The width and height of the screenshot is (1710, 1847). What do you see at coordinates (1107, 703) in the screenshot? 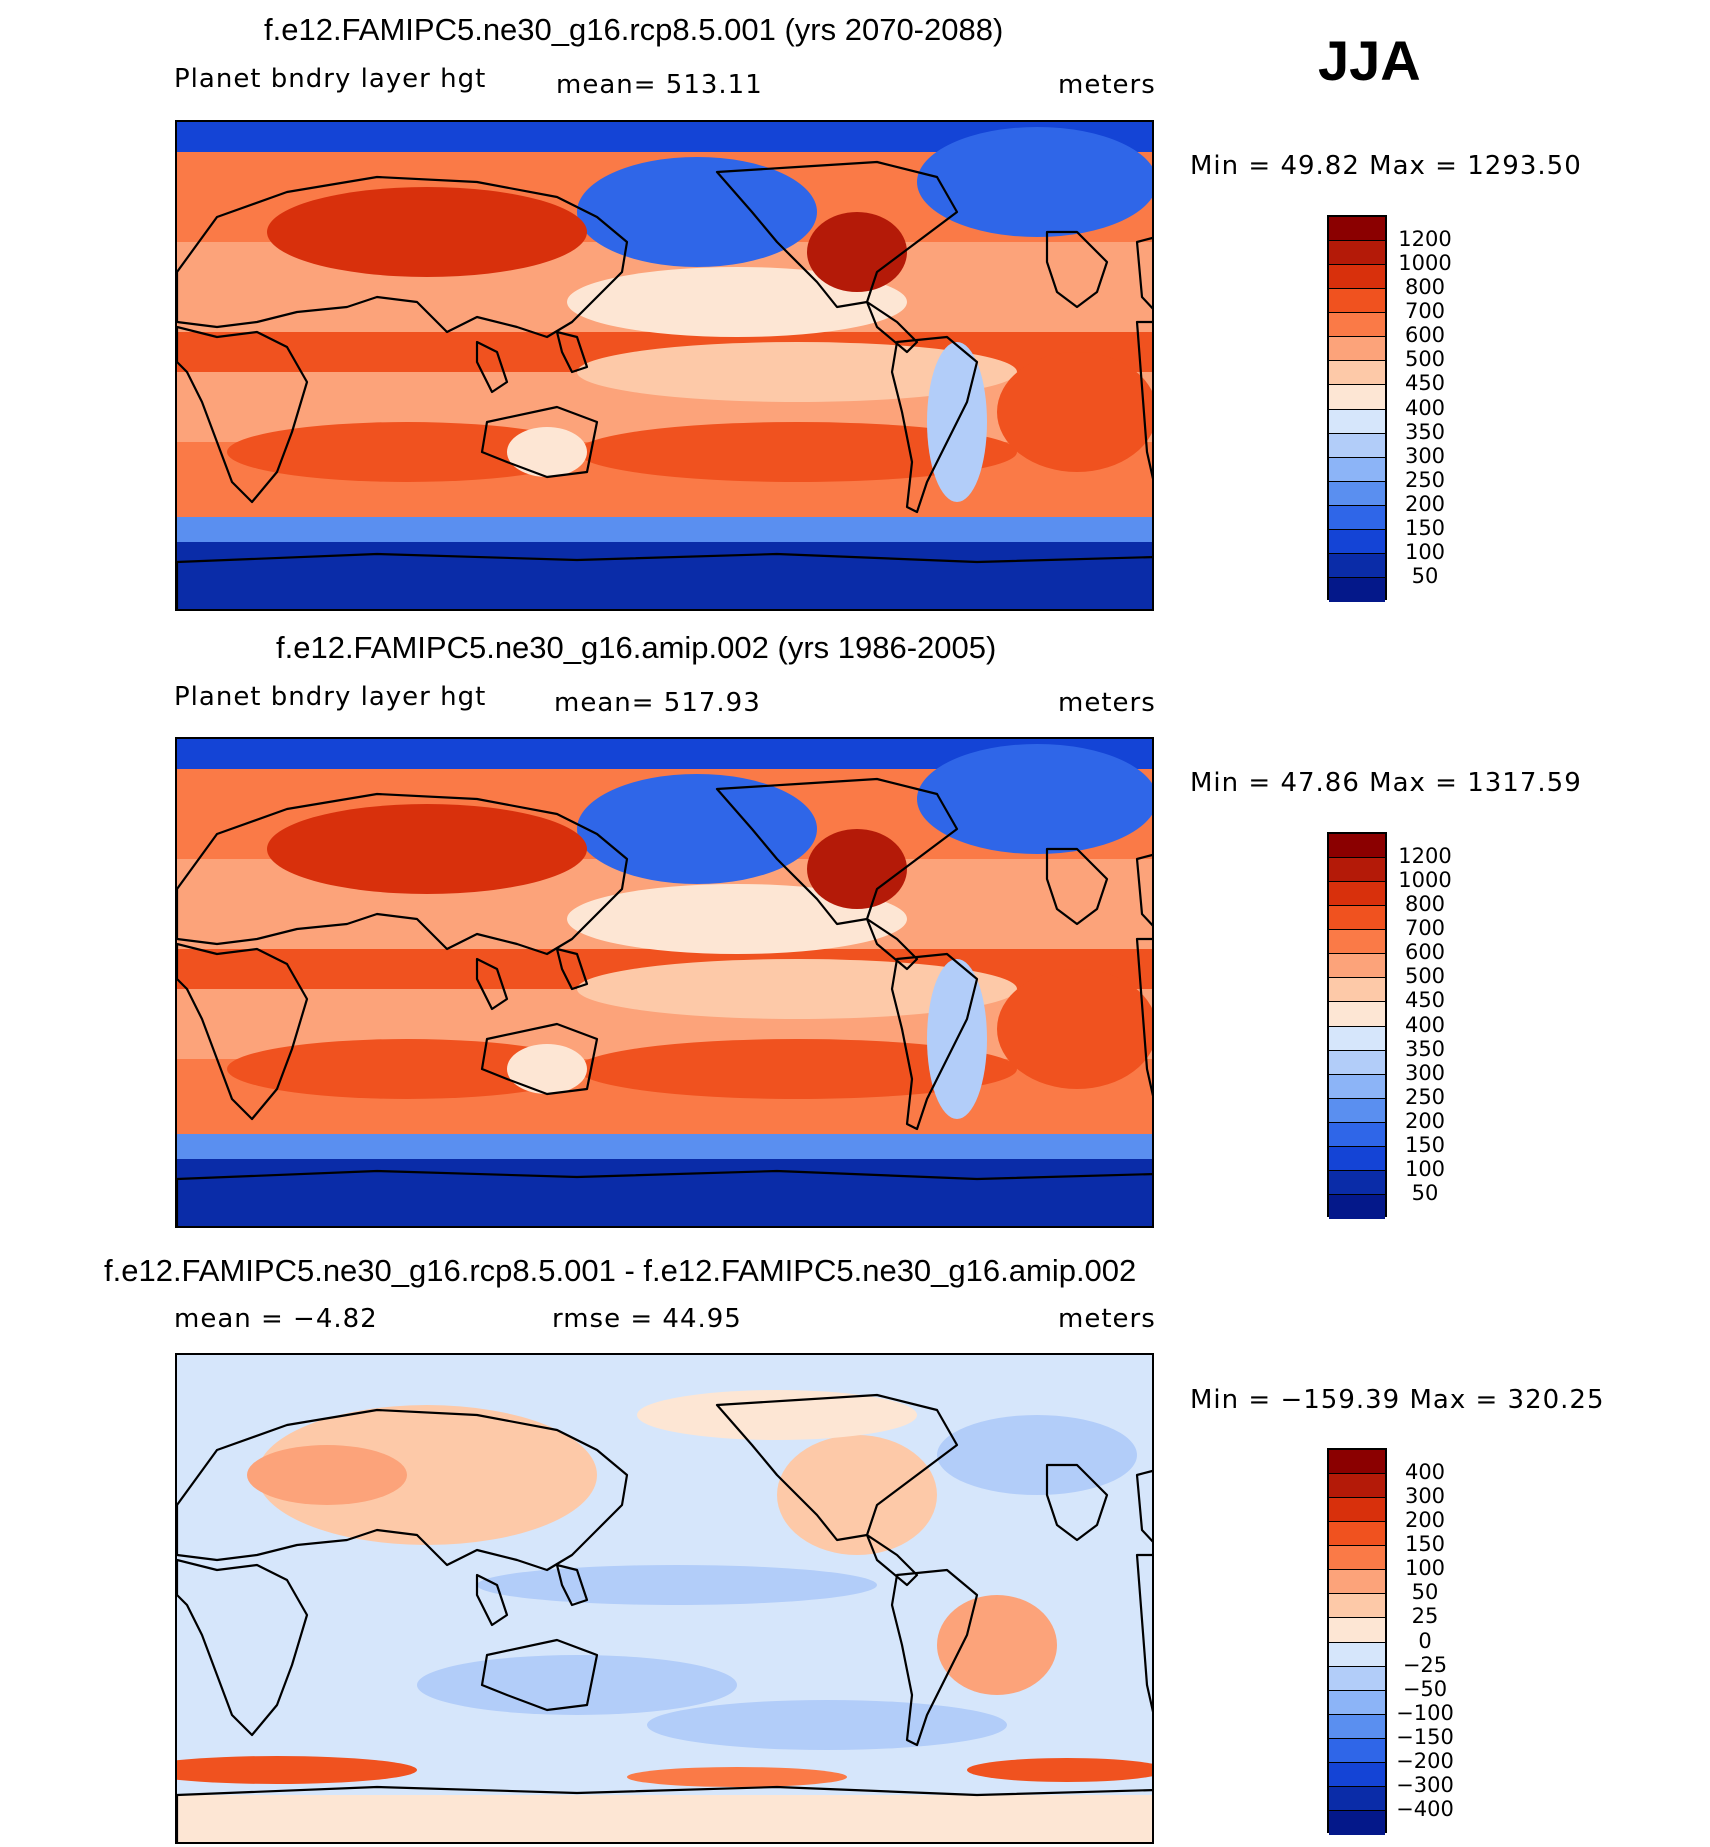
I see `panel-2-units: meters` at bounding box center [1107, 703].